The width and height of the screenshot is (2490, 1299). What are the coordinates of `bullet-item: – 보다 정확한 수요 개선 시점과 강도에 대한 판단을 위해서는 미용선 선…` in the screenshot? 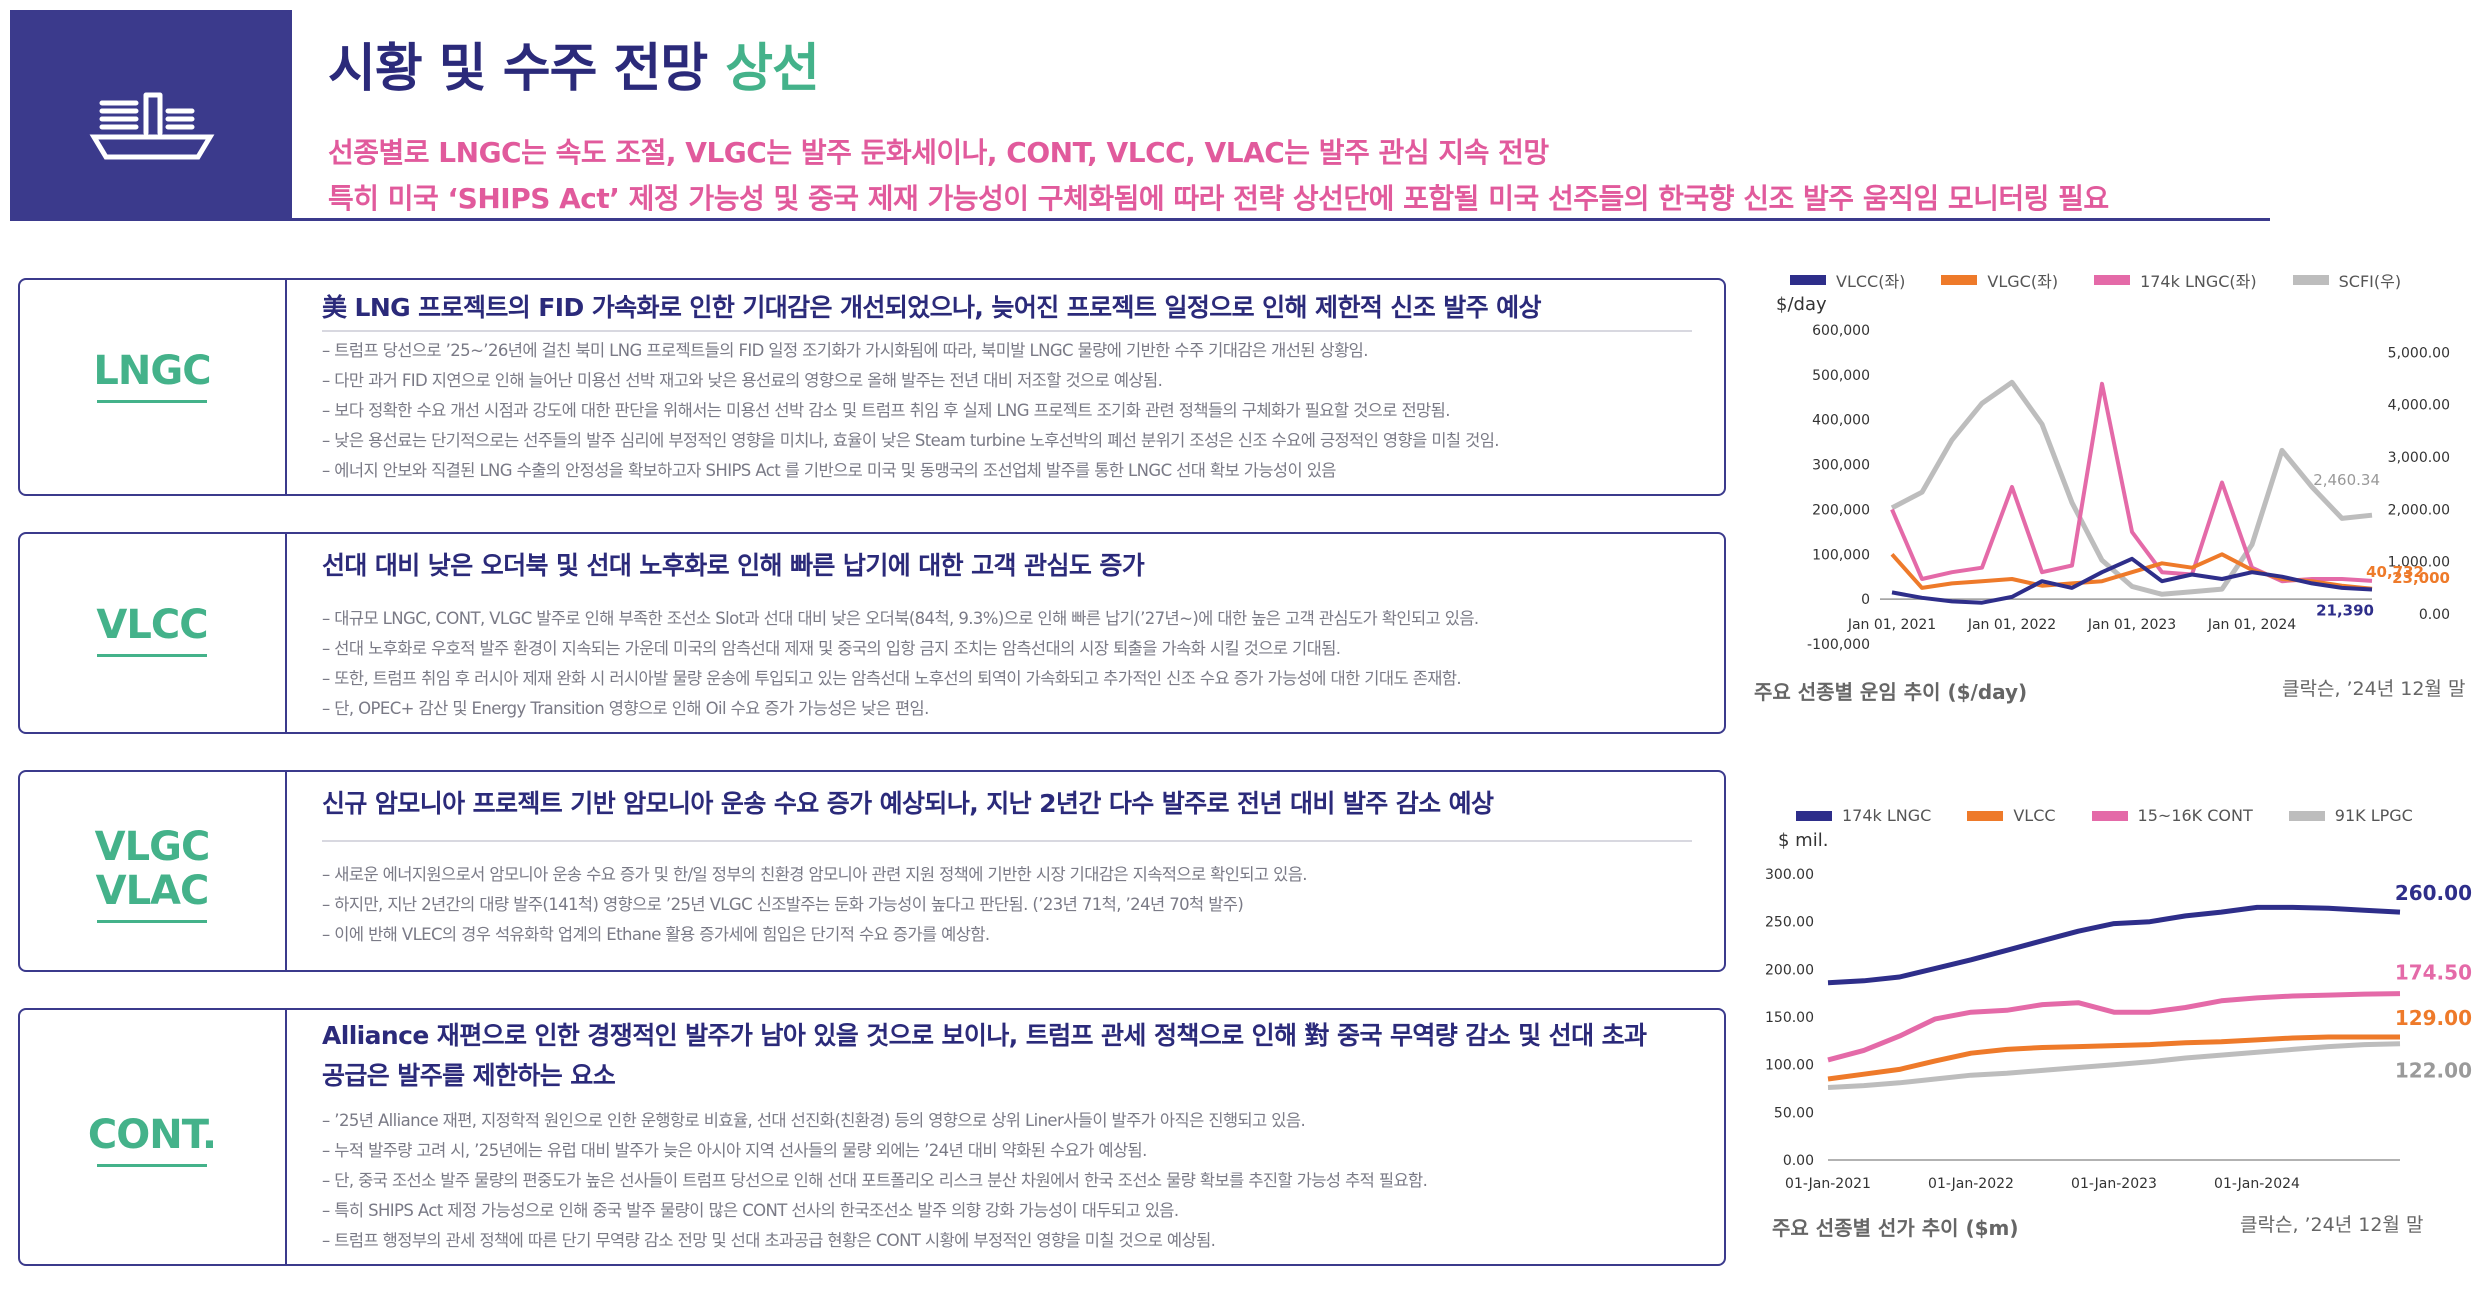 It's located at (886, 410).